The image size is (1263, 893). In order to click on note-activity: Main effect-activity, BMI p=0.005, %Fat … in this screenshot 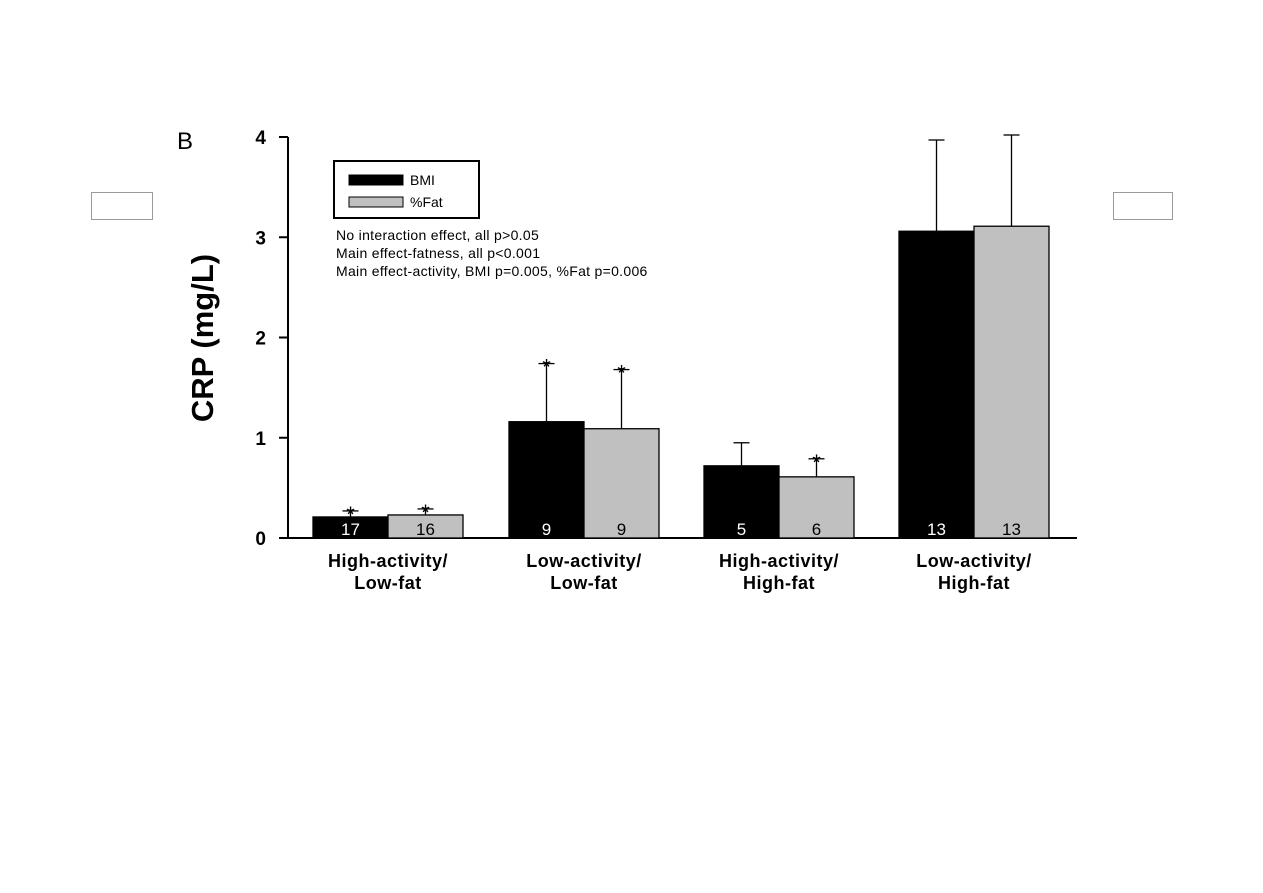, I will do `click(492, 271)`.